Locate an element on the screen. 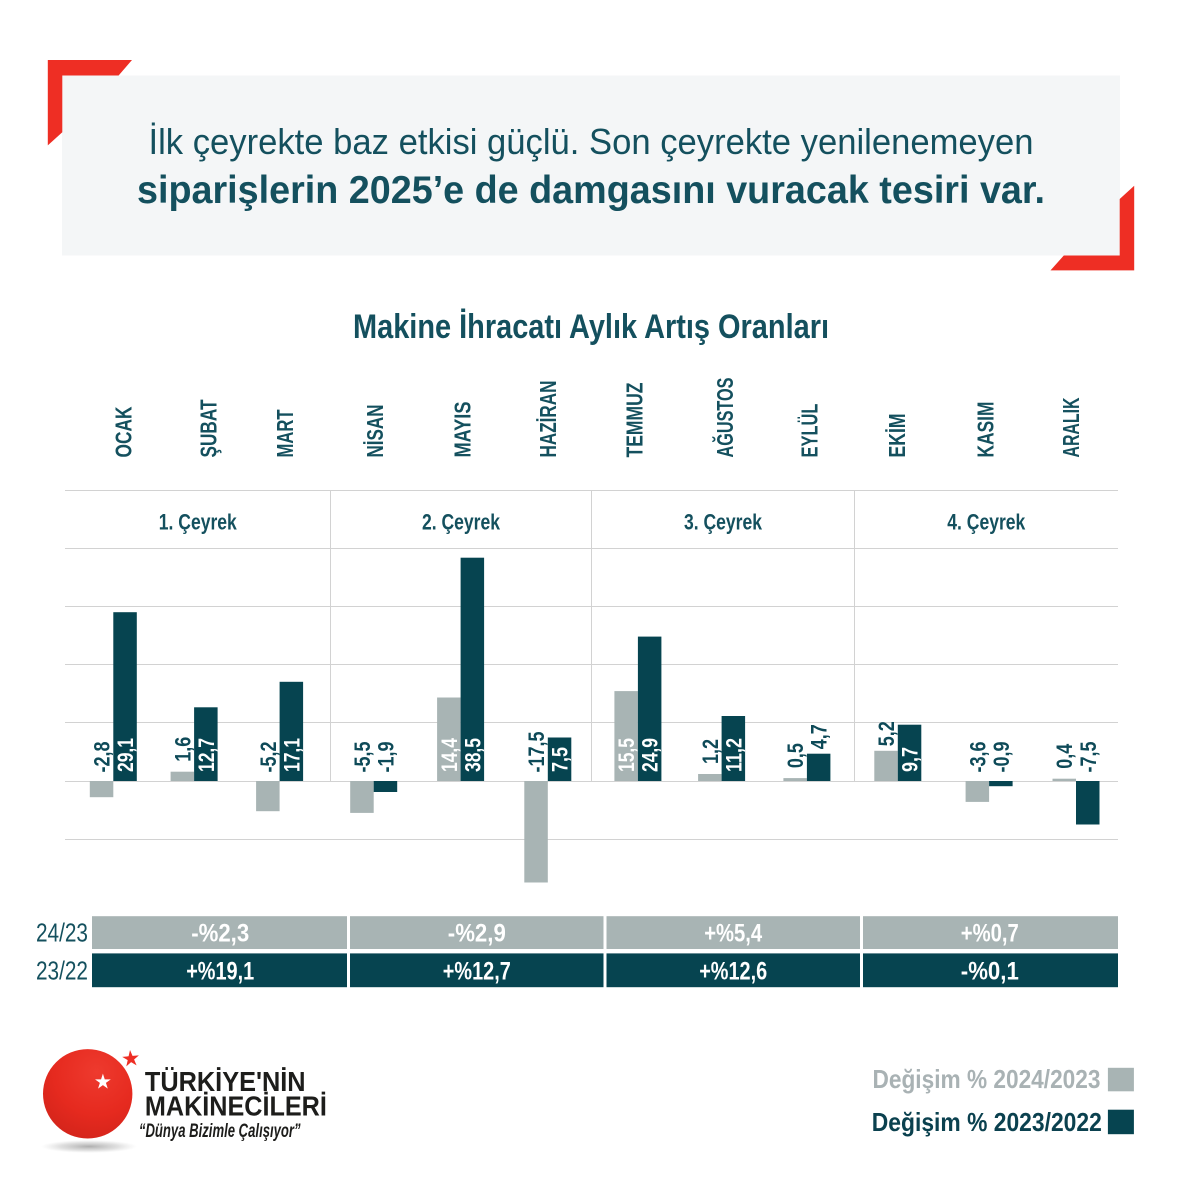 This screenshot has height=1182, width=1182. svg-text: 14,4 is located at coordinates (449, 754).